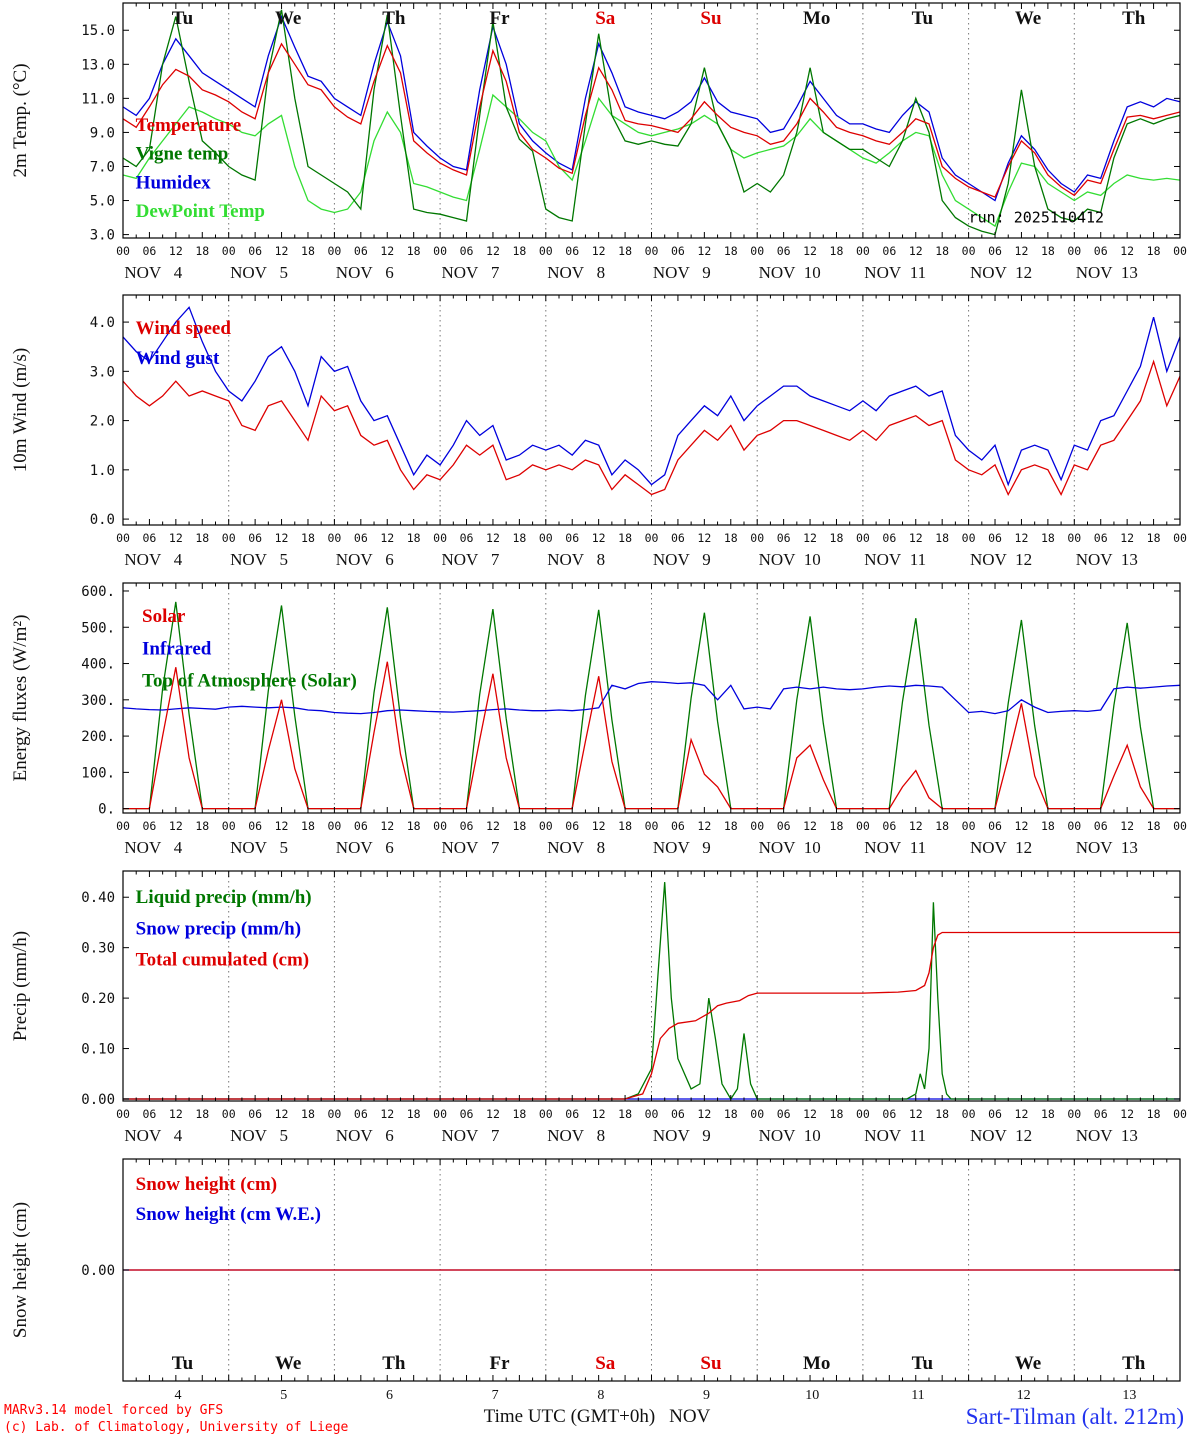 This screenshot has width=1194, height=1440. Describe the element at coordinates (164, 616) in the screenshot. I see `legend-solar: Solar` at that location.